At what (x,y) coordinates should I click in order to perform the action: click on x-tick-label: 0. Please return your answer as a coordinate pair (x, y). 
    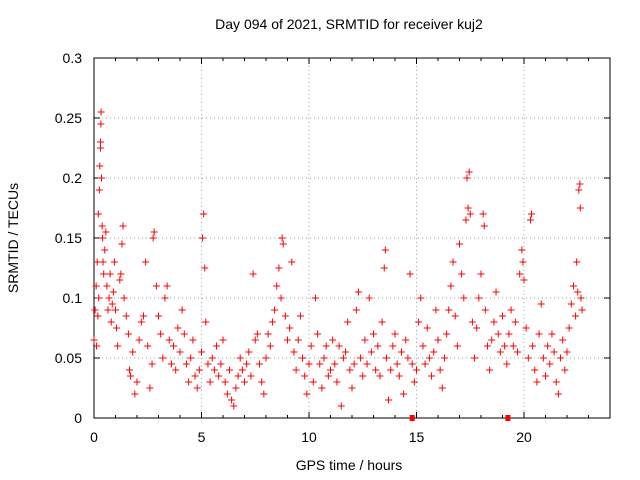
    Looking at the image, I should click on (94, 437).